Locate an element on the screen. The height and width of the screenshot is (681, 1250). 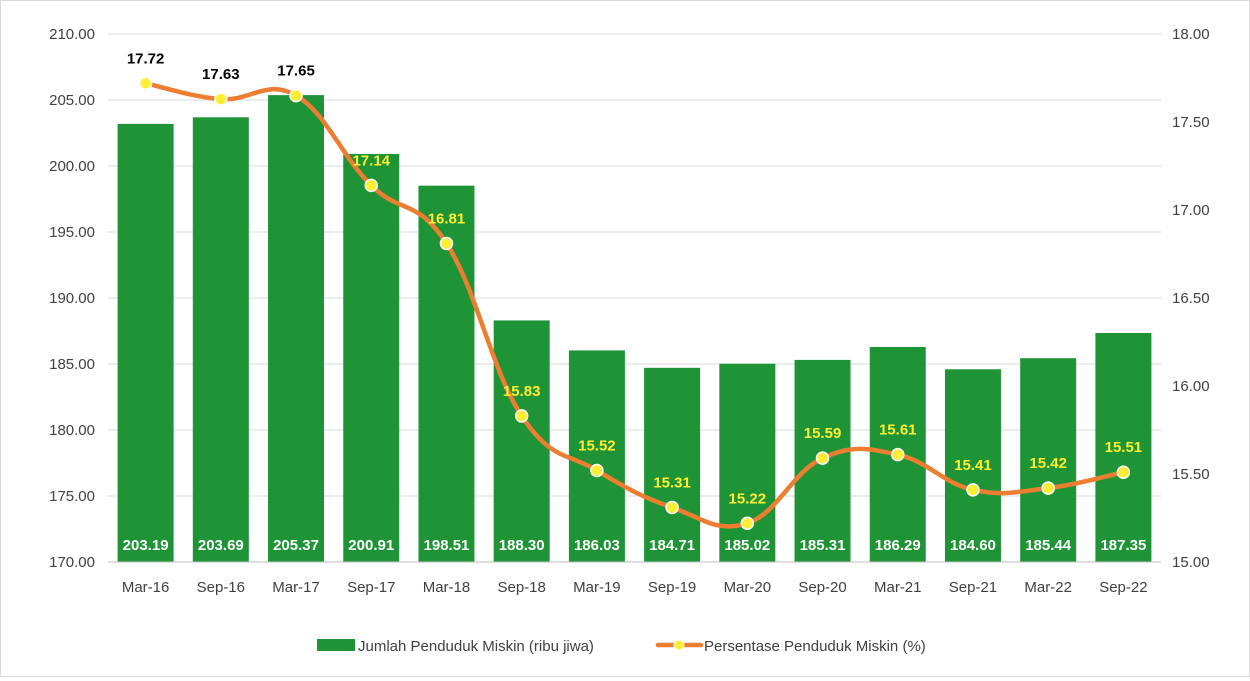
left-tick-label: 190.00 is located at coordinates (72, 298).